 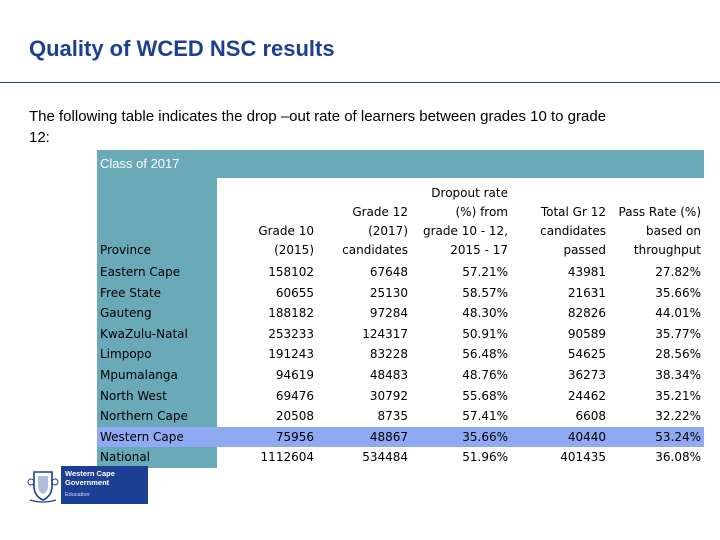 What do you see at coordinates (485, 333) in the screenshot?
I see `value-cell: 50.91%` at bounding box center [485, 333].